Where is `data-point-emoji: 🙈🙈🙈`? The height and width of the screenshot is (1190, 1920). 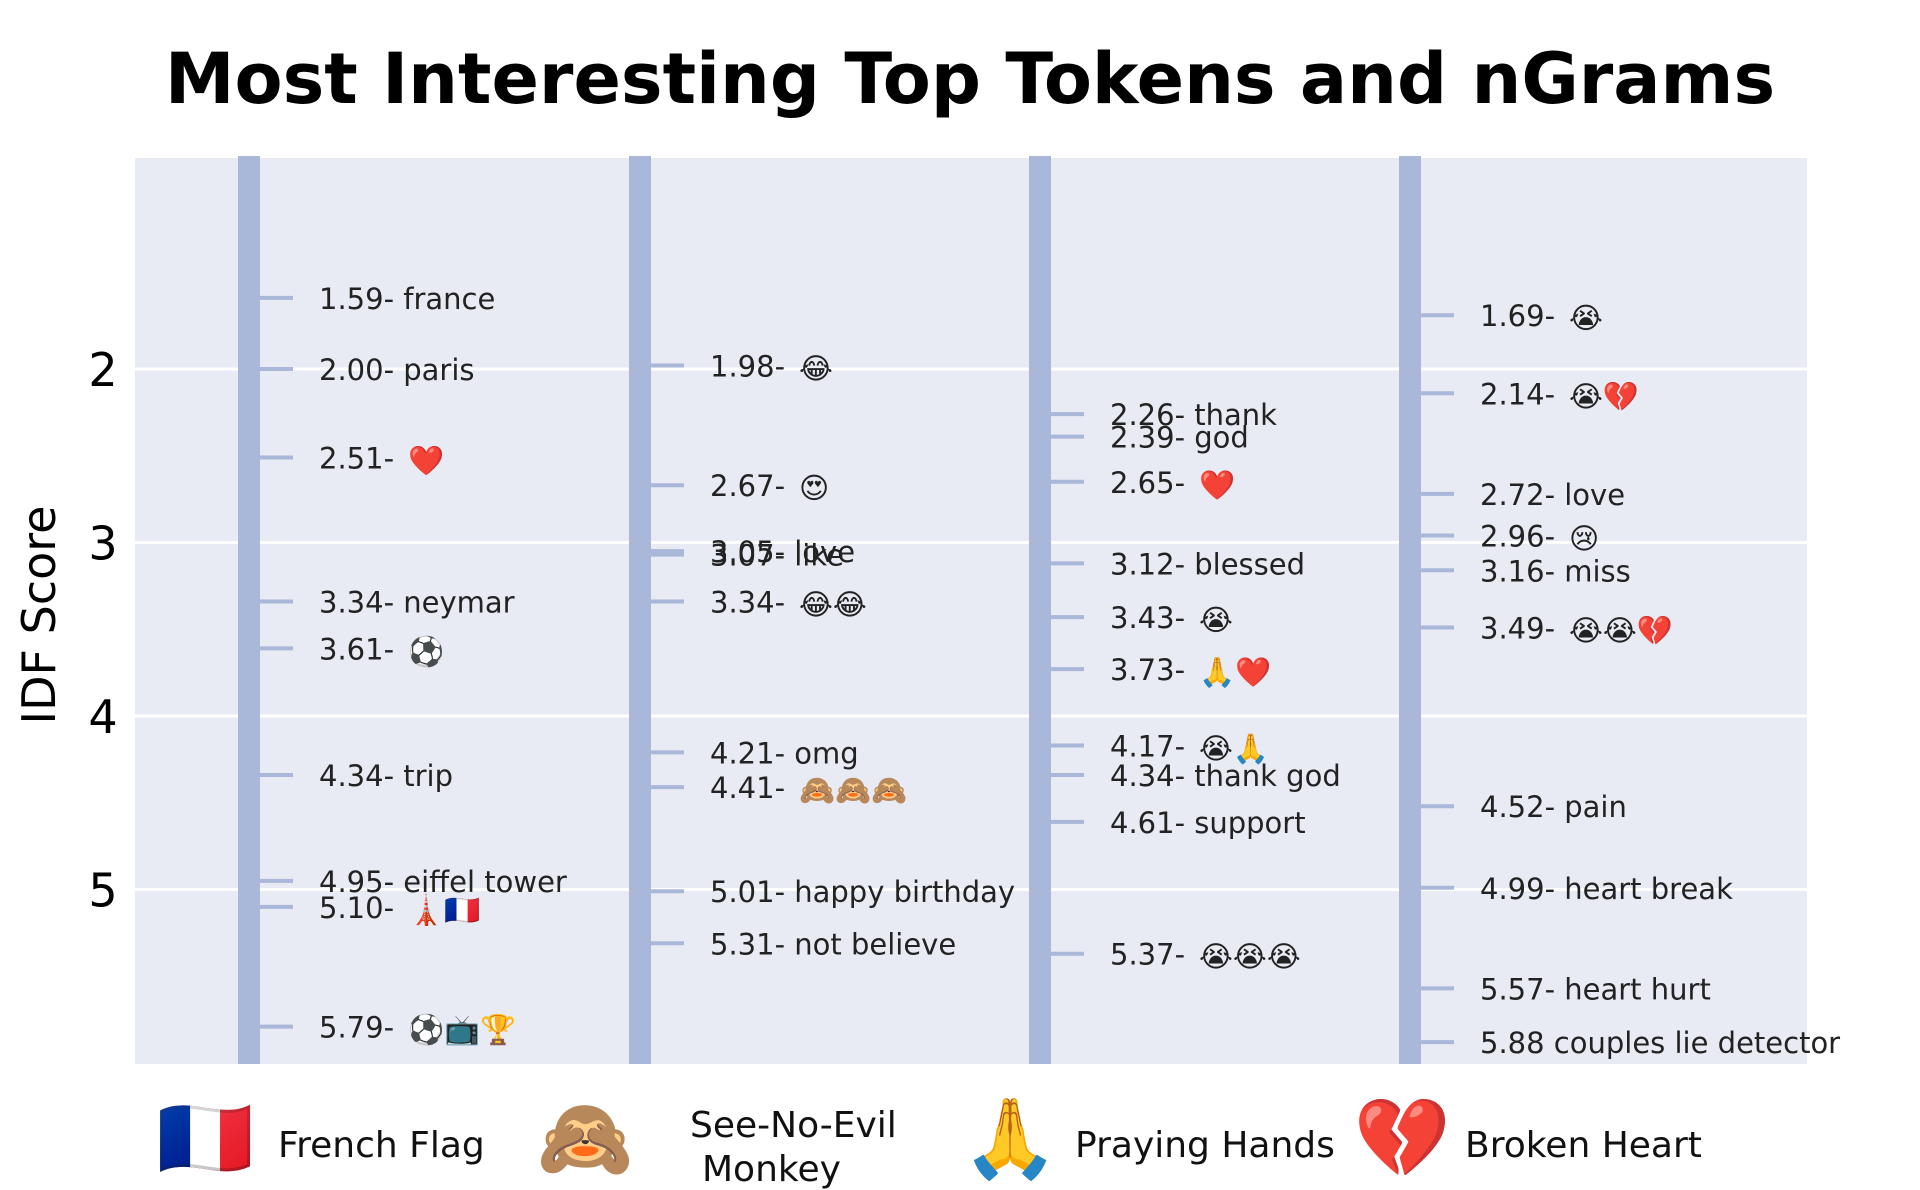
data-point-emoji: 🙈🙈🙈 is located at coordinates (853, 790).